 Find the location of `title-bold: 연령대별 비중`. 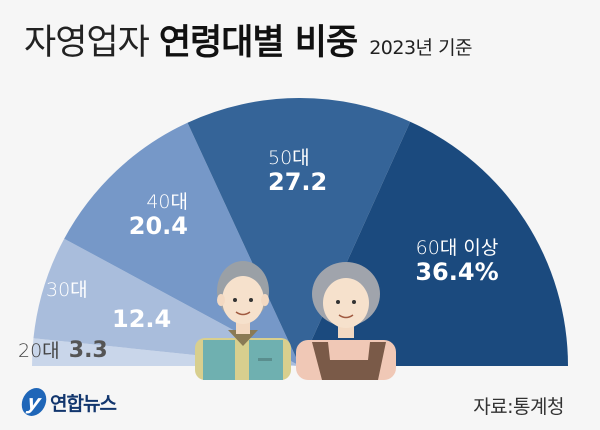

title-bold: 연령대별 비중 is located at coordinates (258, 43).